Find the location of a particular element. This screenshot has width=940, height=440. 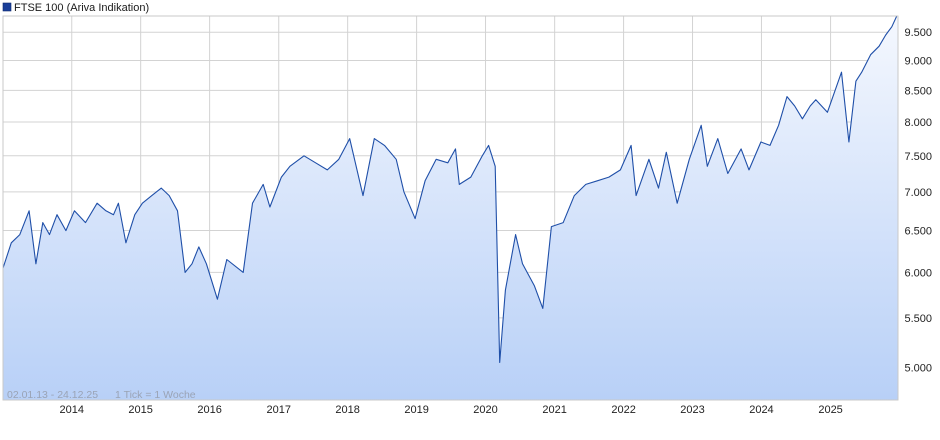

y-tick-label: 5.000 is located at coordinates (918, 369).